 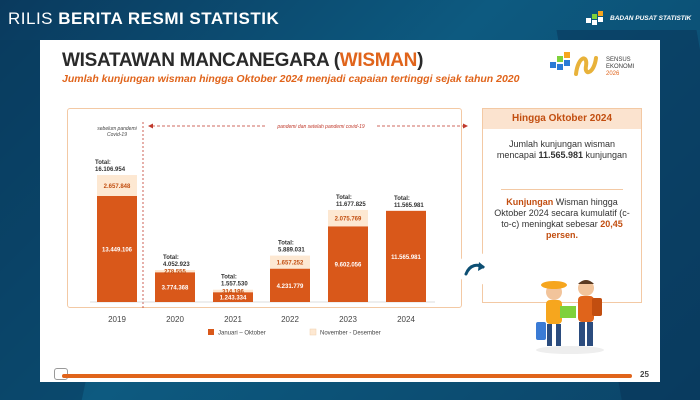 What do you see at coordinates (291, 251) in the screenshot?
I see `total-label-2022: 5.889.031` at bounding box center [291, 251].